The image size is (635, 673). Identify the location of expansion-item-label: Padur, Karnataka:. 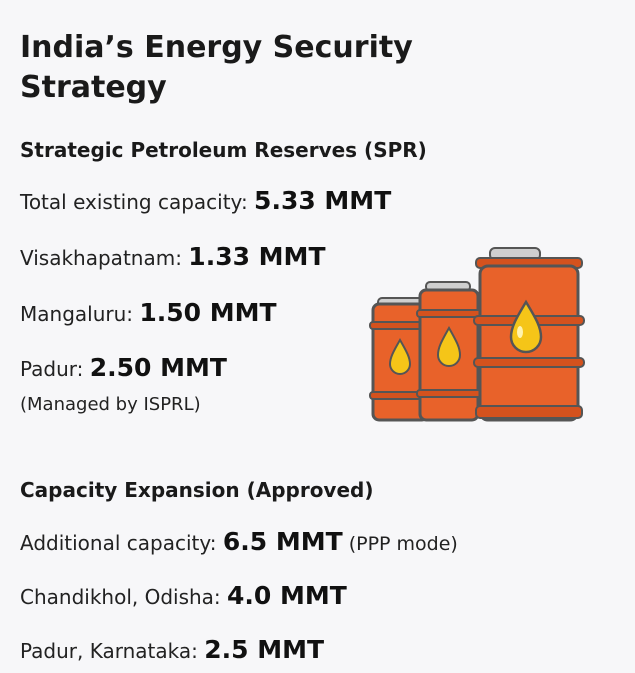
(112, 651).